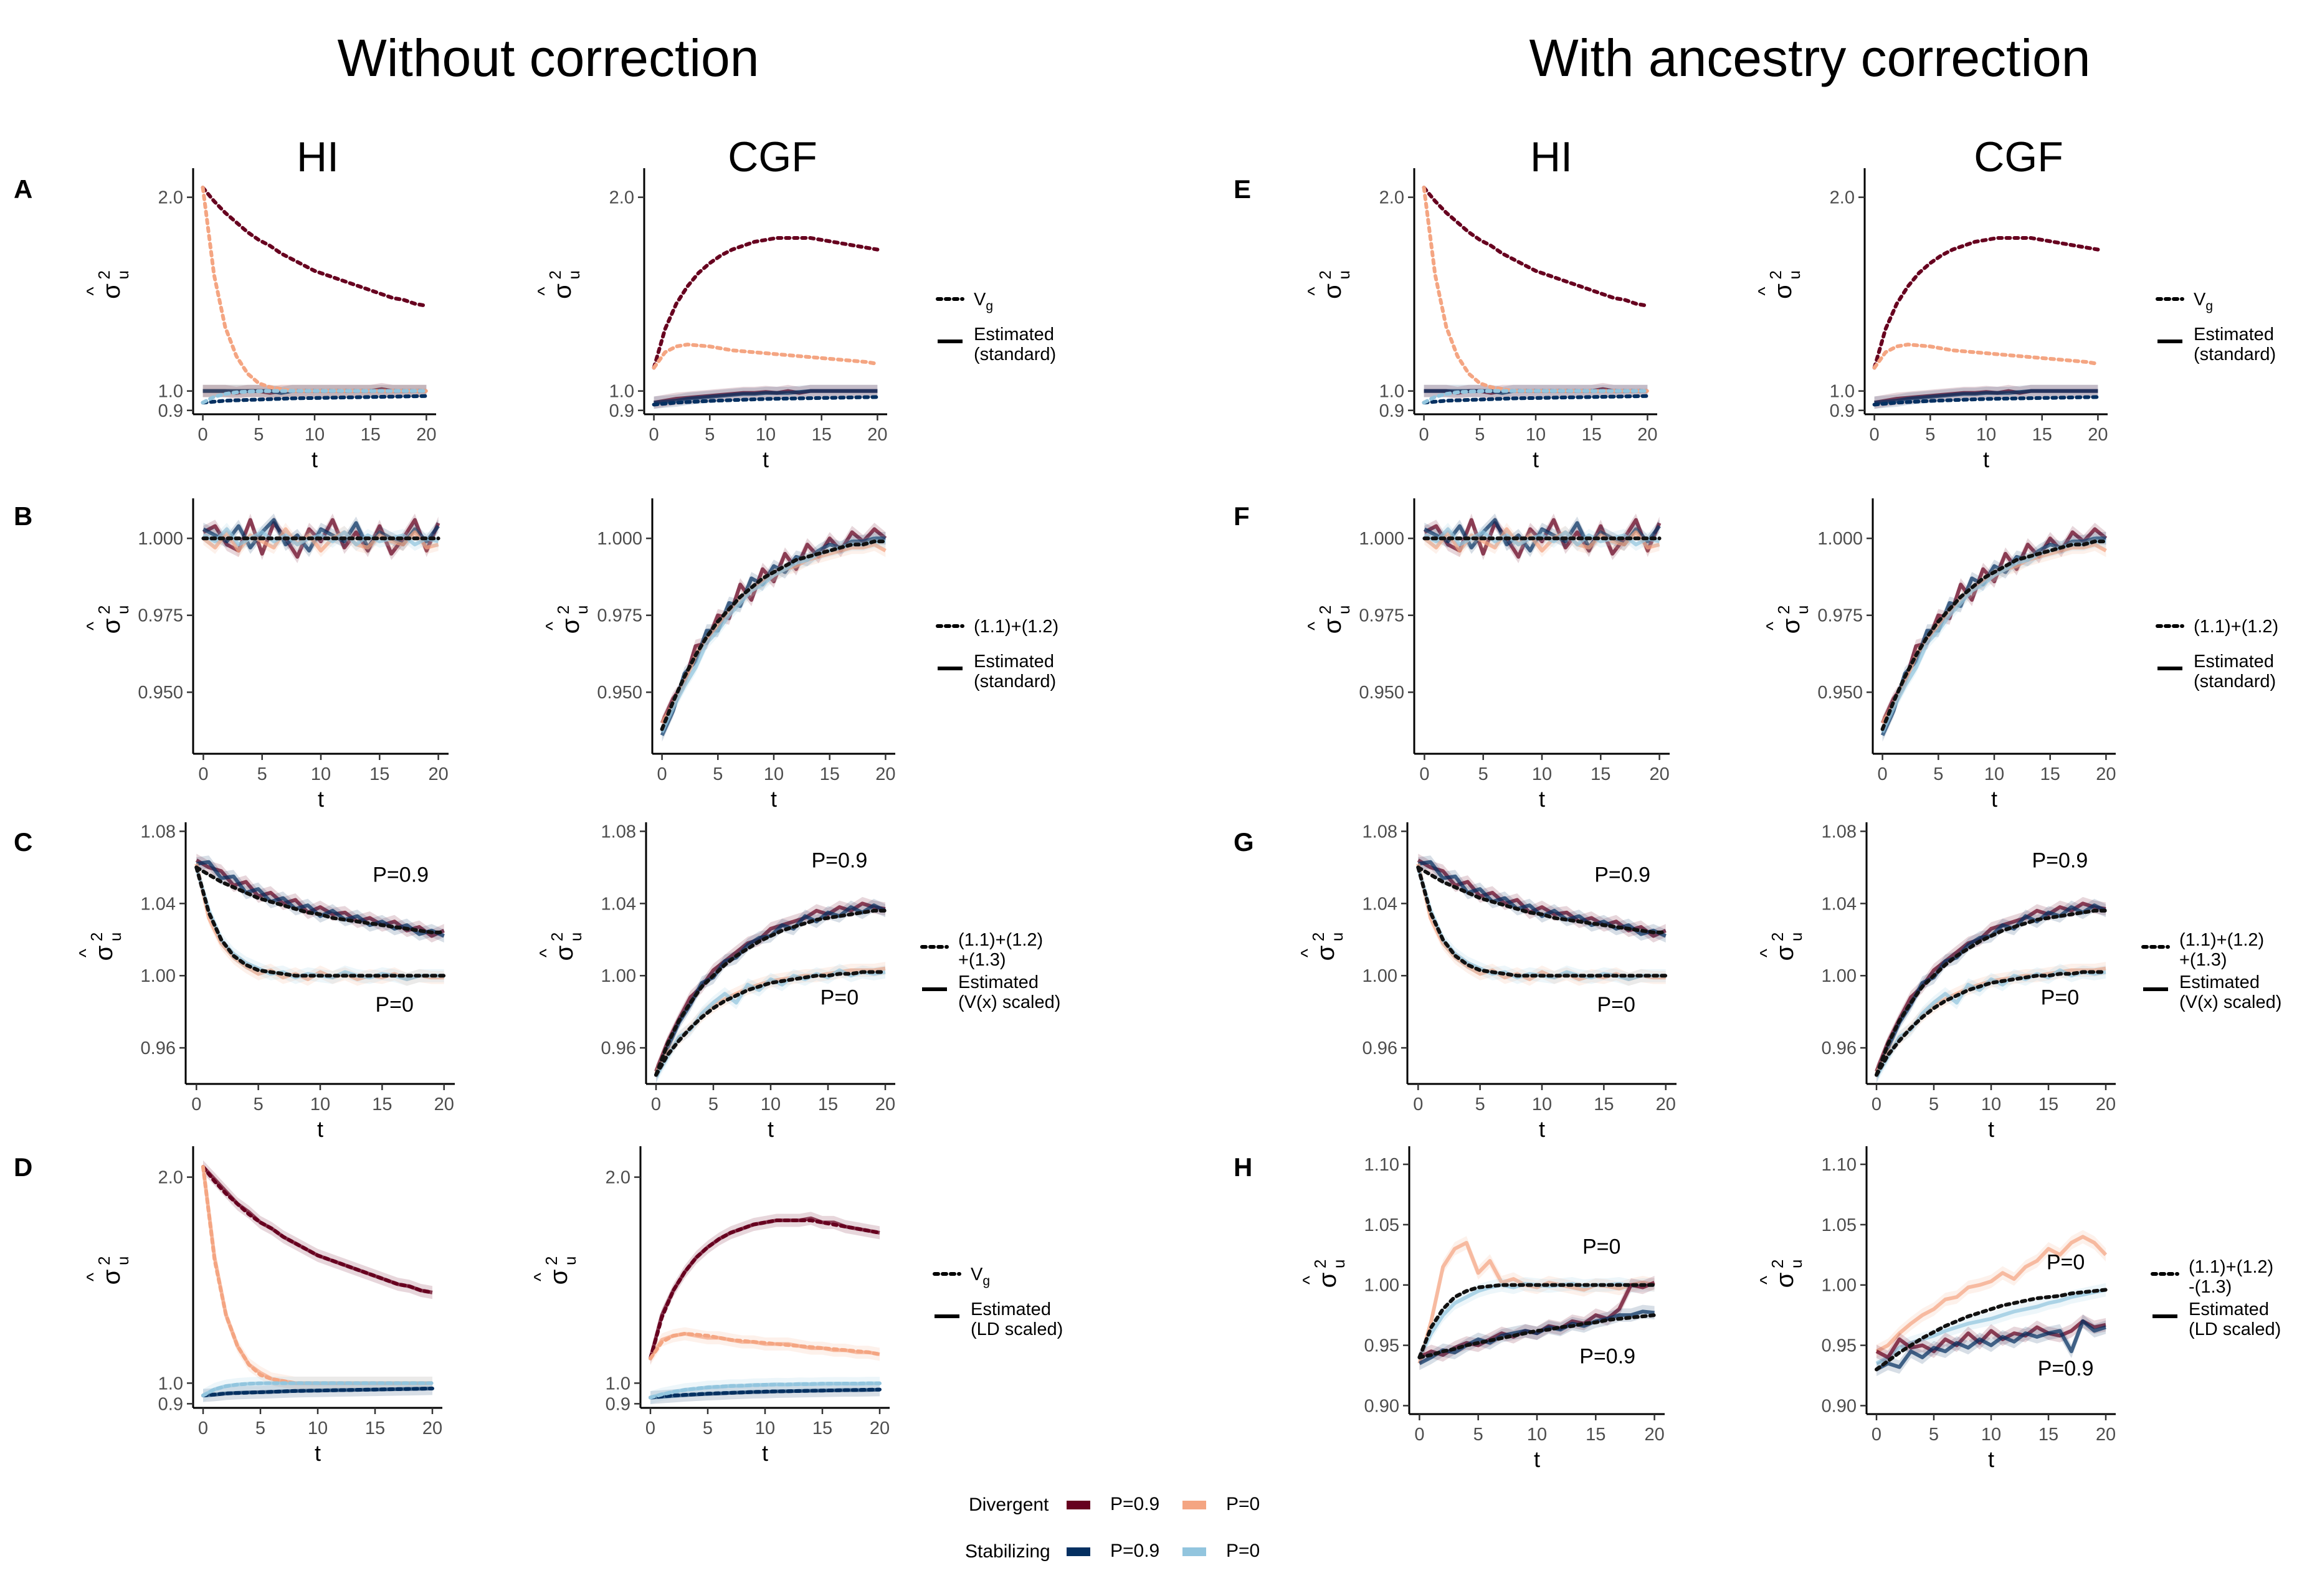 This screenshot has width=2307, height=1596. What do you see at coordinates (160, 539) in the screenshot?
I see `y-tick-label: 1.000` at bounding box center [160, 539].